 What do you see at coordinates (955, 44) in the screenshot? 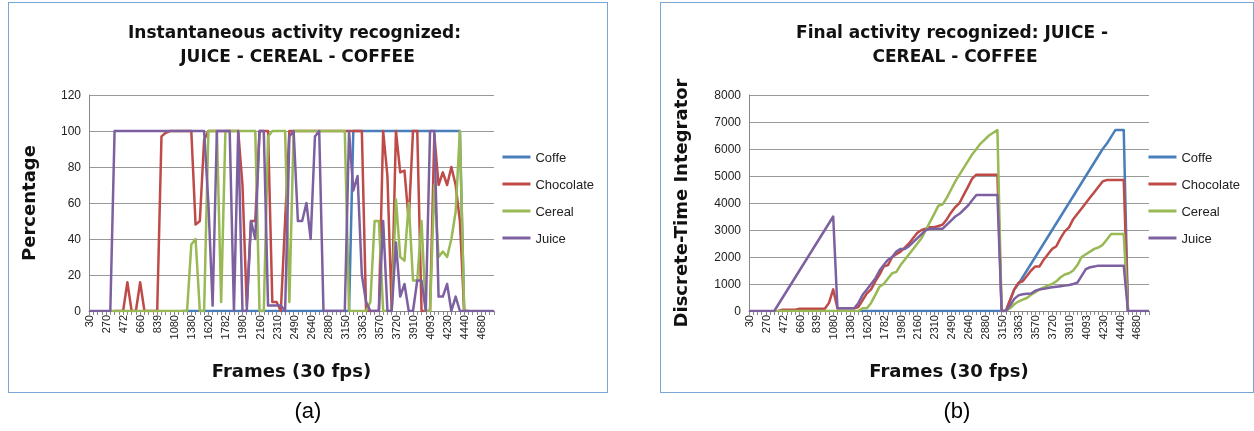
I see `chart-title: Final activity recognized: JUICE - CEREAL - COFFEE` at bounding box center [955, 44].